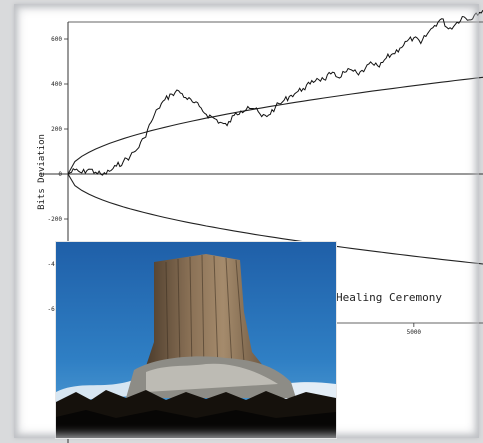 This screenshot has width=483, height=443. I want to click on y-tick-label: -400, so click(55, 264).